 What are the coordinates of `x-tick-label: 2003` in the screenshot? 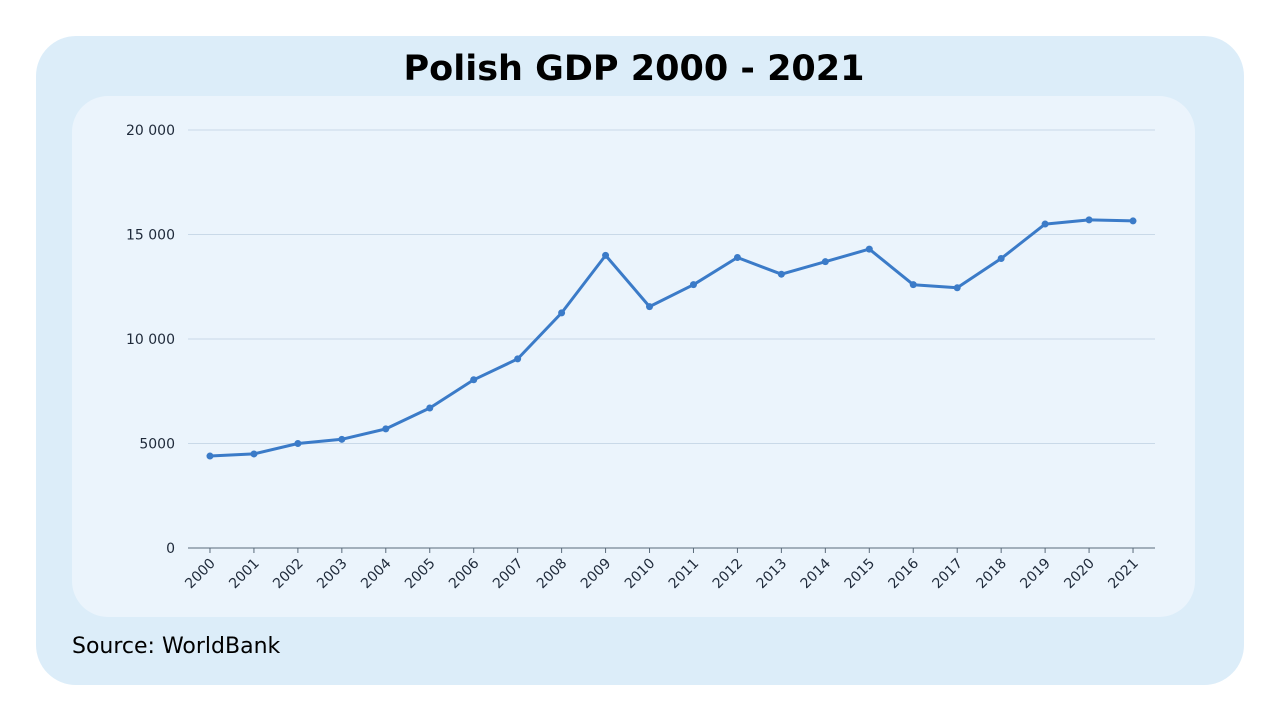 It's located at (332, 574).